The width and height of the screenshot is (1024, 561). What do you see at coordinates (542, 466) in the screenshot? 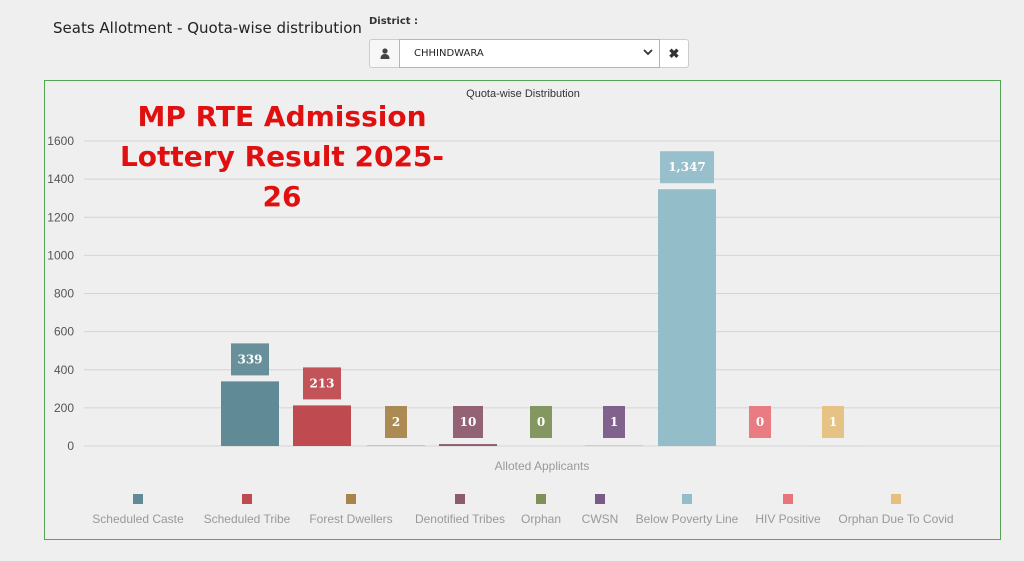
I see `x-axis-label: Alloted Applicants` at bounding box center [542, 466].